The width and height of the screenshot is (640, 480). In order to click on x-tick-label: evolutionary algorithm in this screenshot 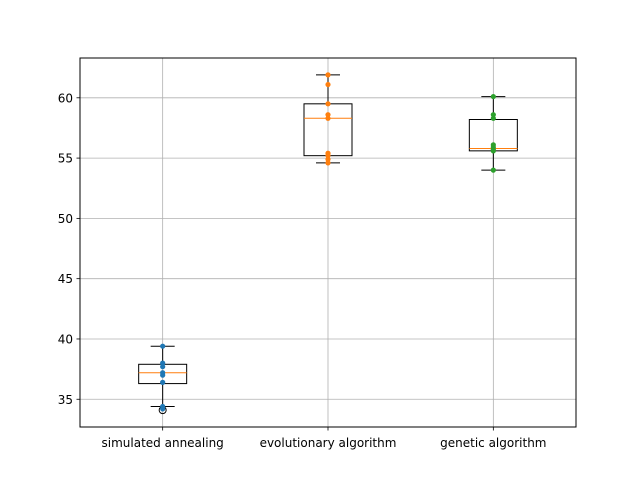, I will do `click(328, 443)`.